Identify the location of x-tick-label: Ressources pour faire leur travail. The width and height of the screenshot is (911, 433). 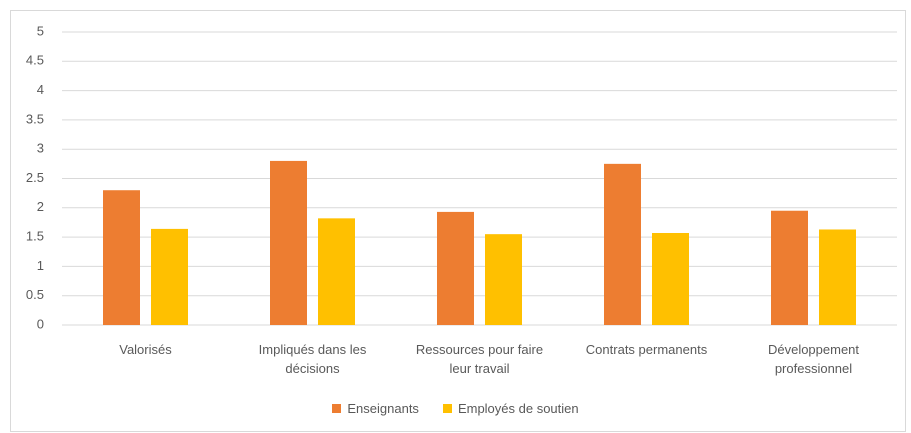
(479, 359).